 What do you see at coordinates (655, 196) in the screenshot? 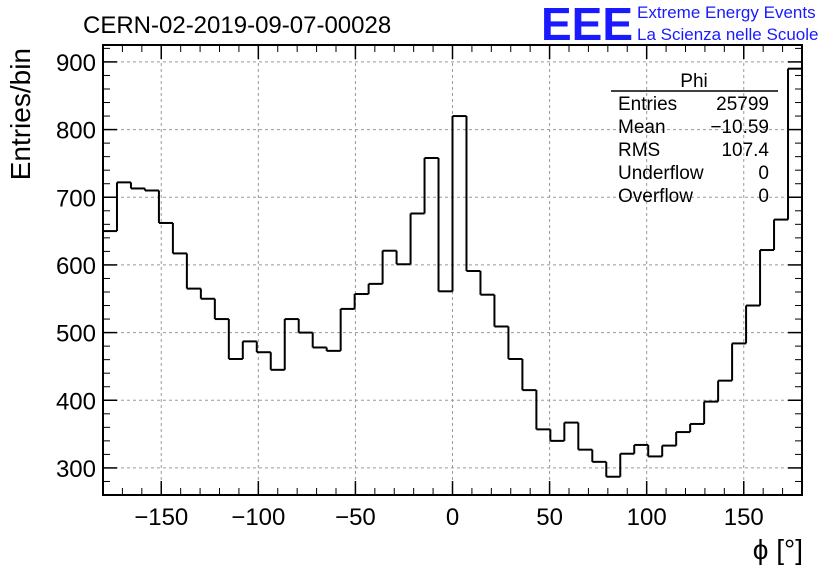
I see `stats-label-overflow: Overflow` at bounding box center [655, 196].